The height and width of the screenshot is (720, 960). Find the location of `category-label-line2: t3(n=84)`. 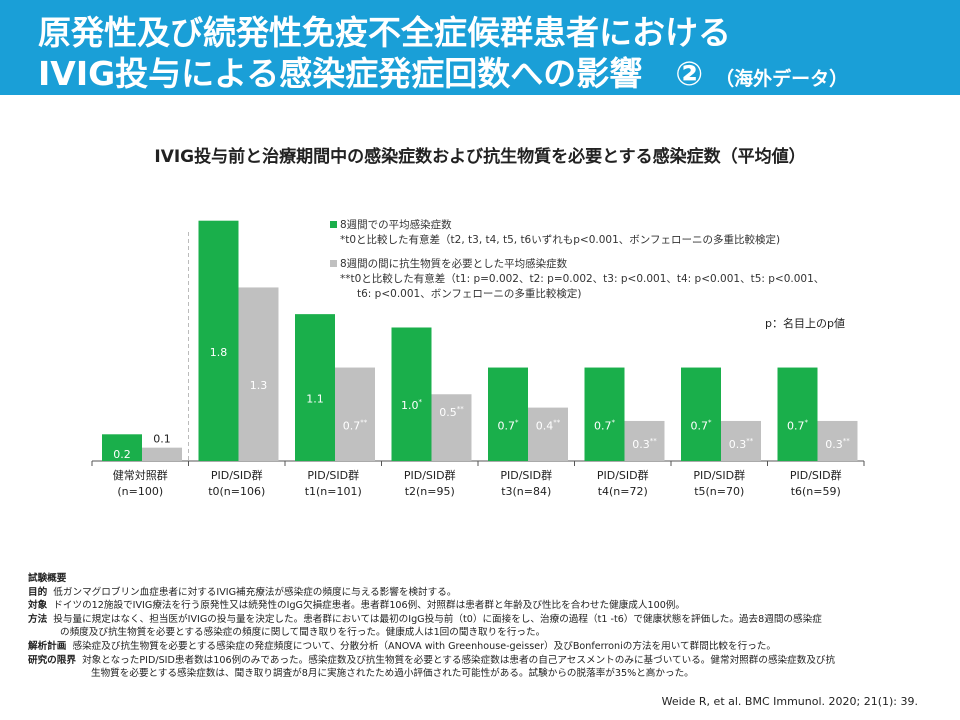

category-label-line2: t3(n=84) is located at coordinates (526, 491).